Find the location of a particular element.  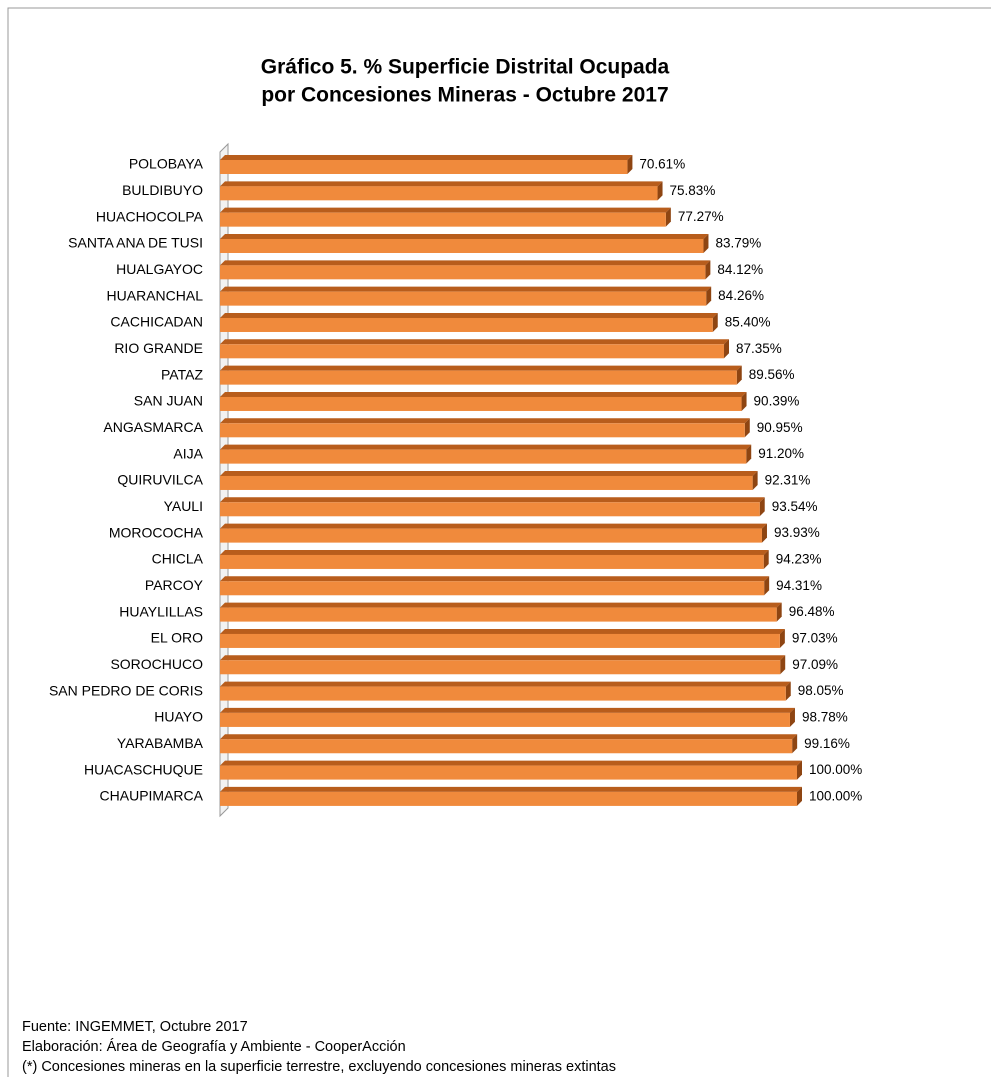

value-label: 89.56% is located at coordinates (772, 374).